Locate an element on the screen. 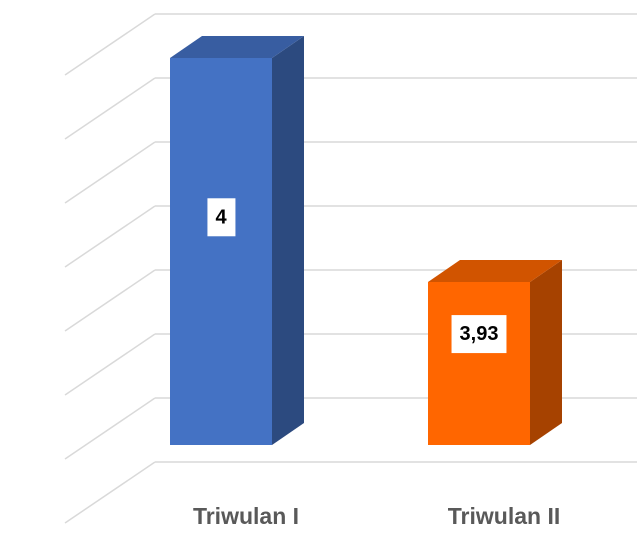  value-label: 4 is located at coordinates (221, 217).